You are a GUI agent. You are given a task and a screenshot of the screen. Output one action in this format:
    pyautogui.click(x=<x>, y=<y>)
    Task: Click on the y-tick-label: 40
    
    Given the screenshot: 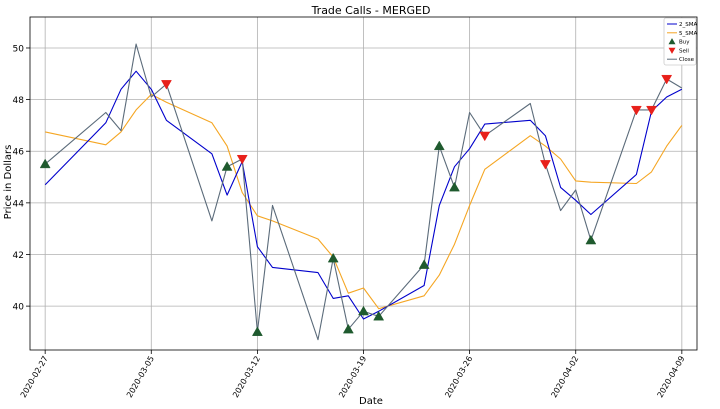 What is the action you would take?
    pyautogui.click(x=19, y=308)
    